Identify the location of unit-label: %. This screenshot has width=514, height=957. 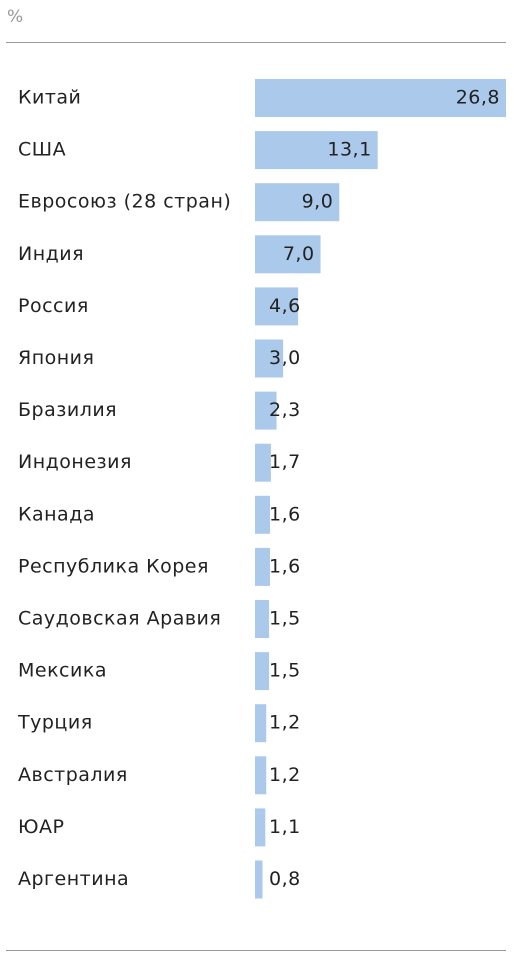
(15, 17).